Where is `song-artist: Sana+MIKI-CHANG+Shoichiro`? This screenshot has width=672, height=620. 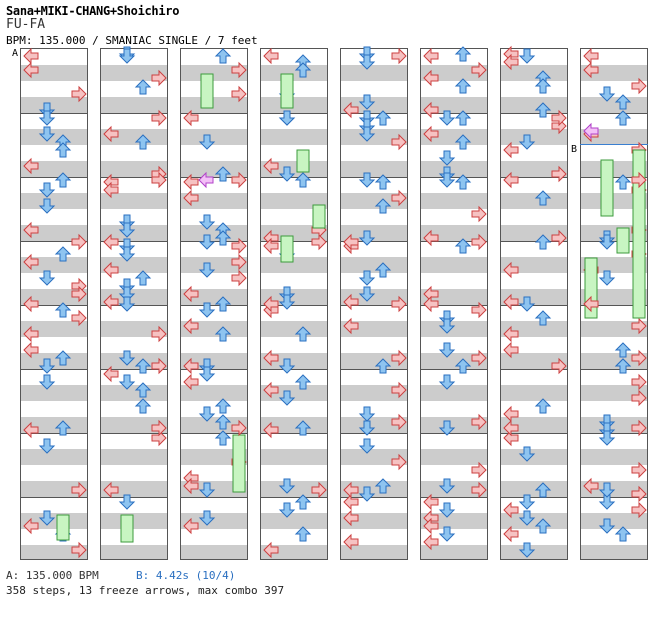 song-artist: Sana+MIKI-CHANG+Shoichiro is located at coordinates (93, 11).